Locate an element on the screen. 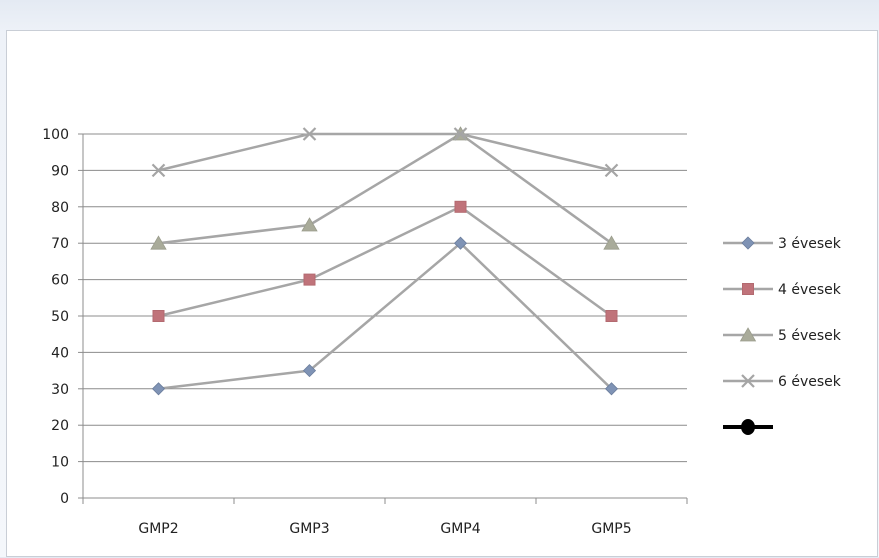 The image size is (879, 558). legend-item-1: 3 évesek is located at coordinates (782, 244).